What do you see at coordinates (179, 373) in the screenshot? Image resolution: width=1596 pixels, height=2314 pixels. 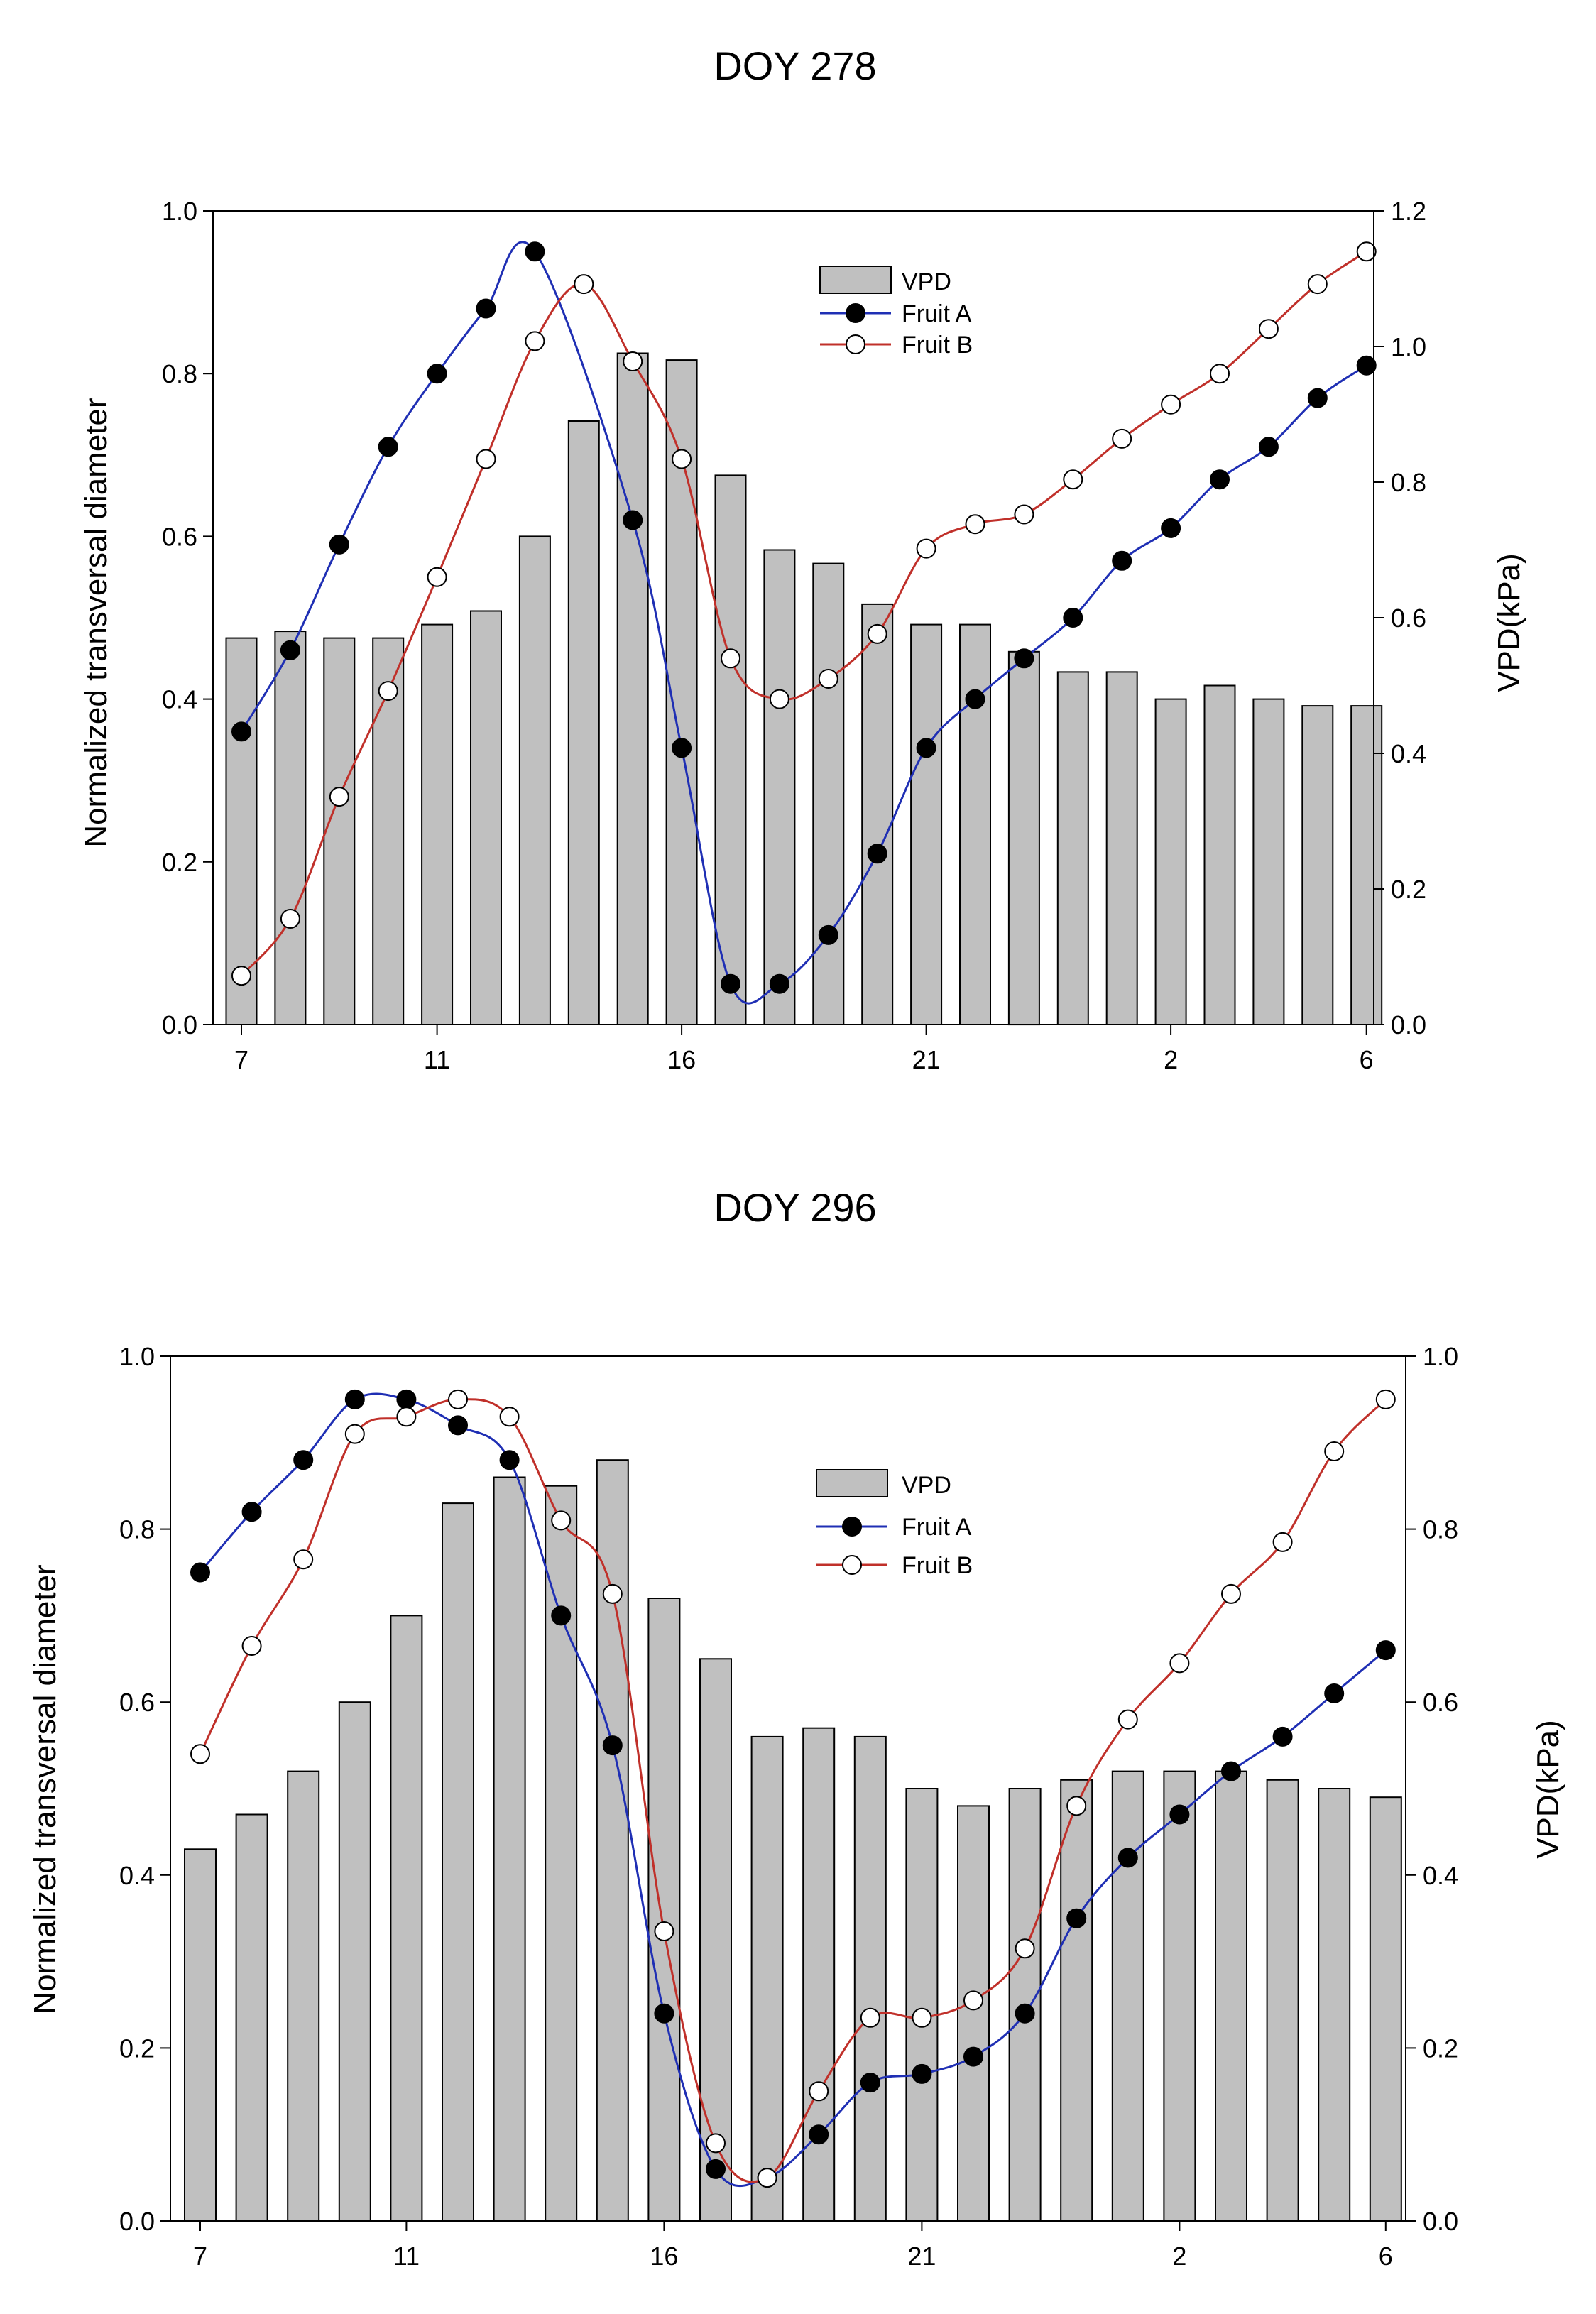 I see `y-tick-label: 0.8` at bounding box center [179, 373].